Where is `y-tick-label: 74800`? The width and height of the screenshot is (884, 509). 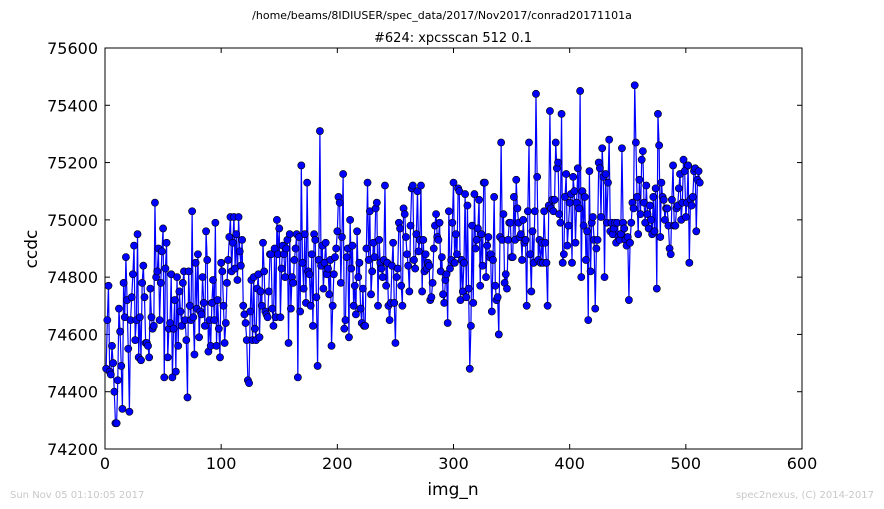
y-tick-label: 74800 is located at coordinates (72, 277).